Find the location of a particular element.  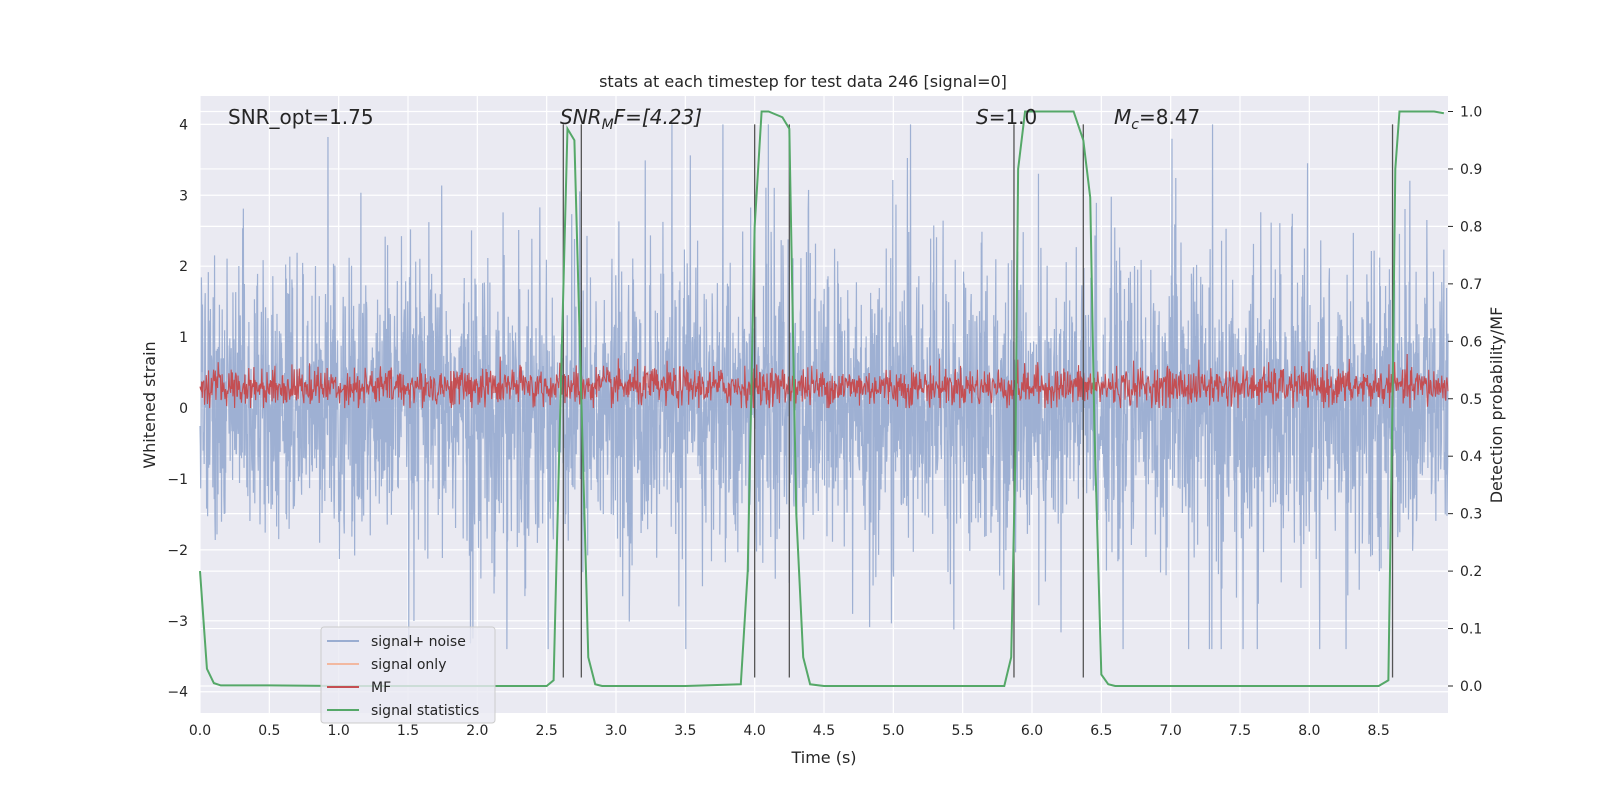

s-value: =1.0 is located at coordinates (1013, 117).